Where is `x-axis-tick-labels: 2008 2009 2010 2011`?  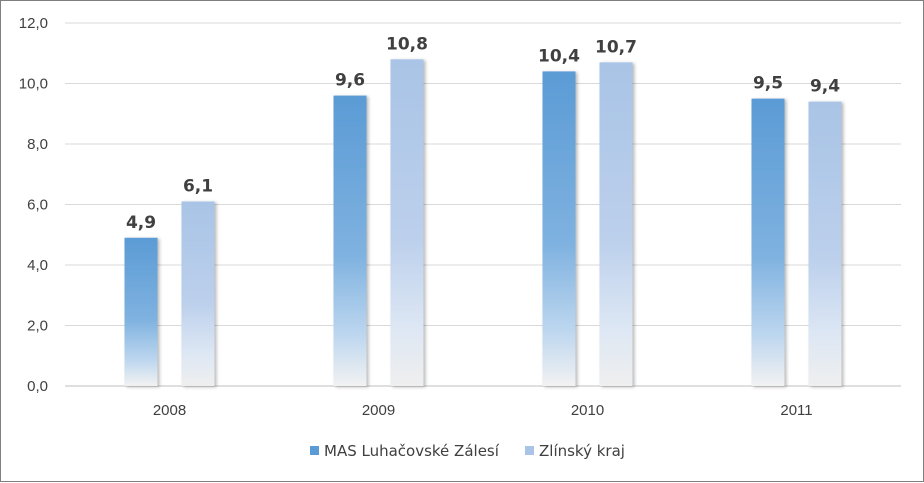 x-axis-tick-labels: 2008 2009 2010 2011 is located at coordinates (483, 410).